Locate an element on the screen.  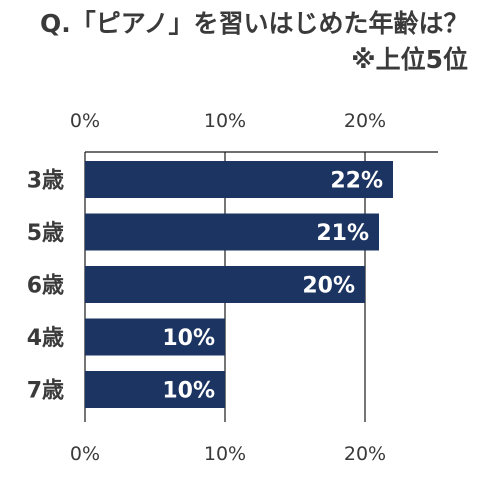
x-tick-label-bottom: 0% is located at coordinates (85, 454).